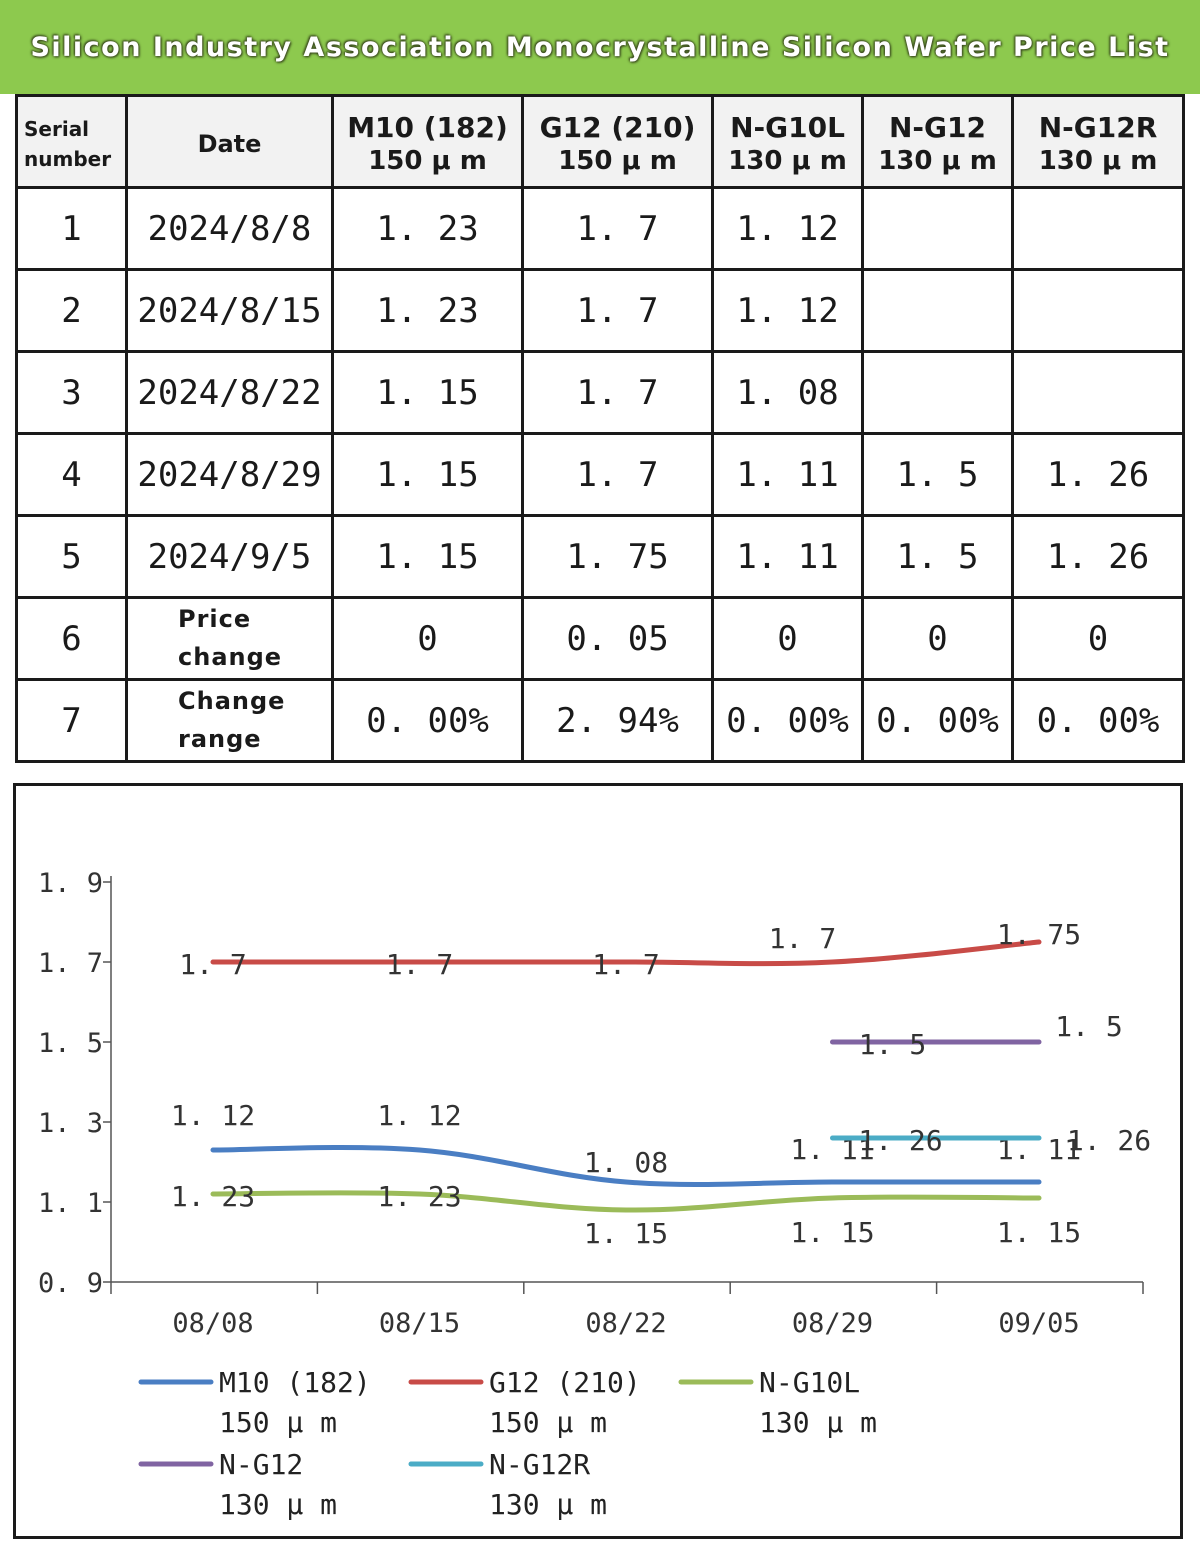  What do you see at coordinates (70, 963) in the screenshot?
I see `y-tick-label: 1. 7` at bounding box center [70, 963].